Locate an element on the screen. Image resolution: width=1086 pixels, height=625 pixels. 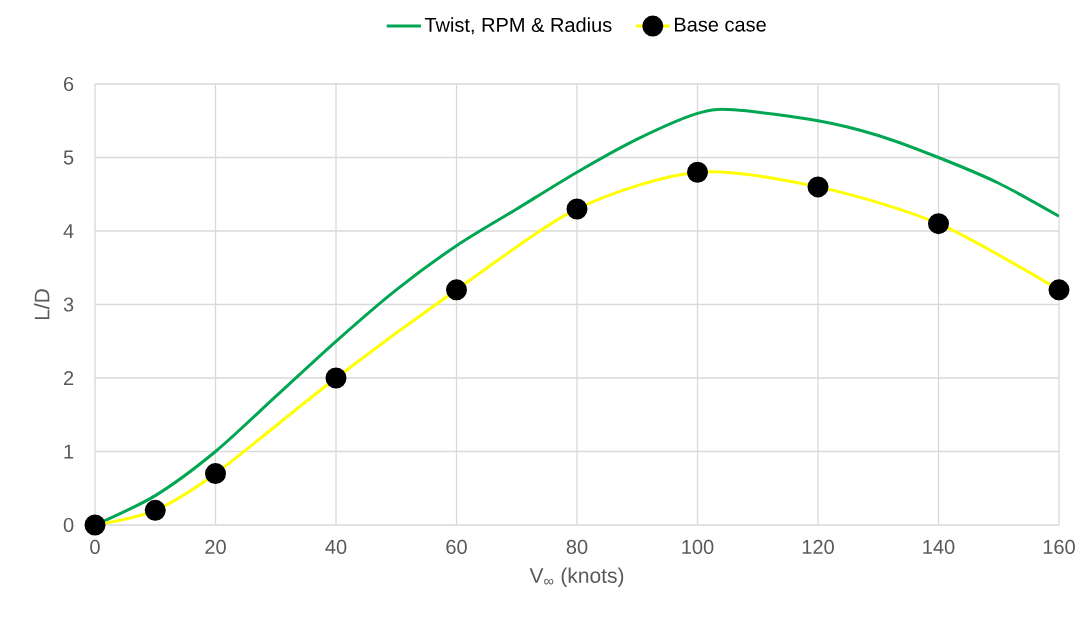
x-tick-label: 80 is located at coordinates (577, 547).